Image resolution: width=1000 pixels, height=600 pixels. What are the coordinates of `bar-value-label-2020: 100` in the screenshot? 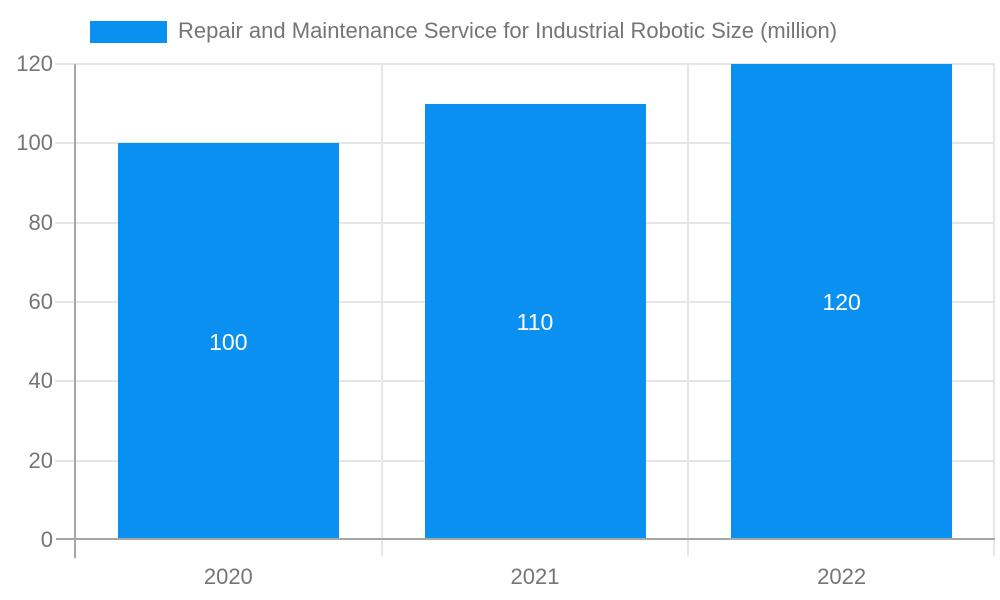 It's located at (228, 341).